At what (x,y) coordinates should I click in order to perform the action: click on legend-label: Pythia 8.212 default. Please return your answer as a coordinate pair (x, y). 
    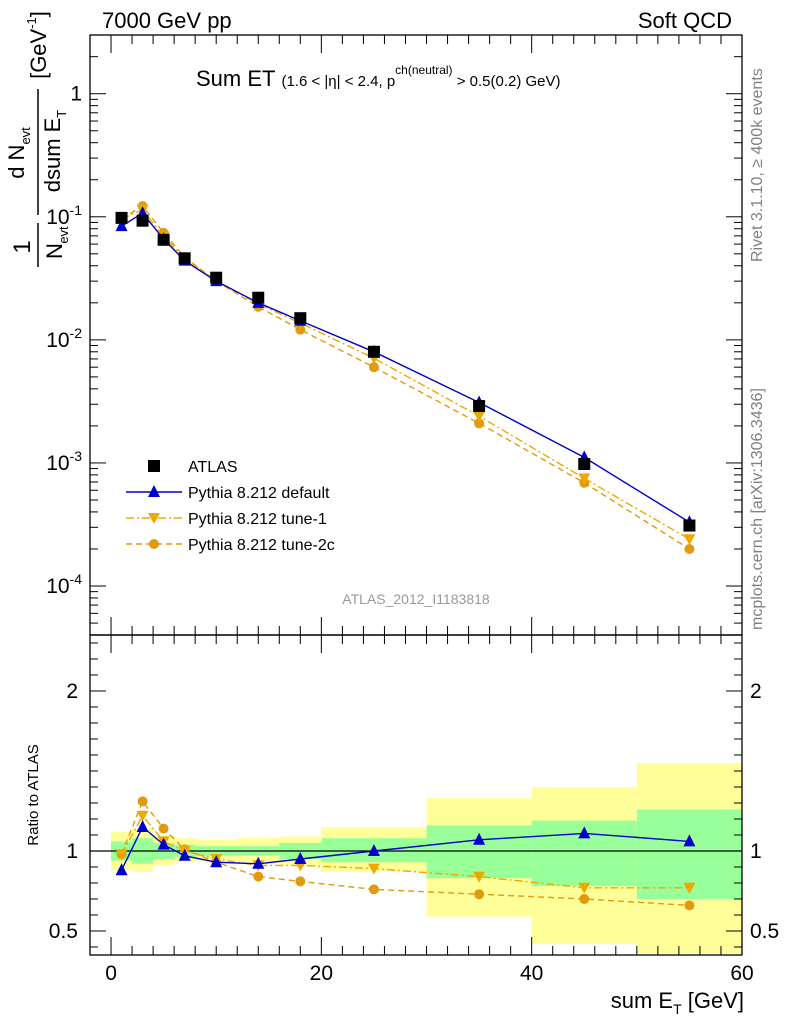
    Looking at the image, I should click on (259, 493).